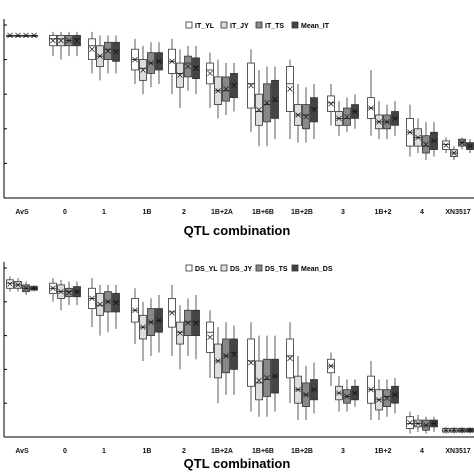 The image size is (474, 474). What do you see at coordinates (298, 388) in the screenshot?
I see `box-DS_JY-1B+2B` at bounding box center [298, 388].